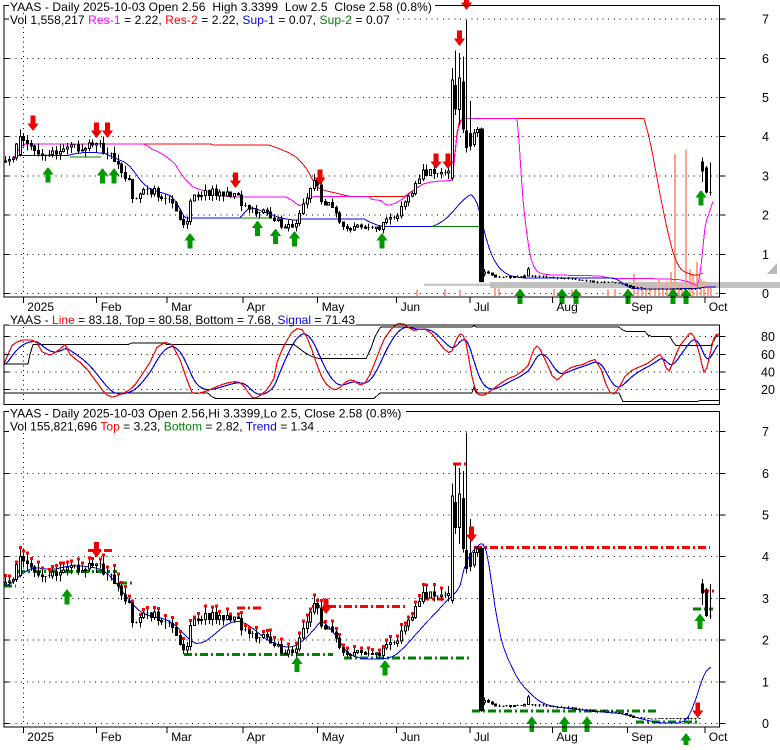  What do you see at coordinates (768, 372) in the screenshot?
I see `svg-text: 40` at bounding box center [768, 372].